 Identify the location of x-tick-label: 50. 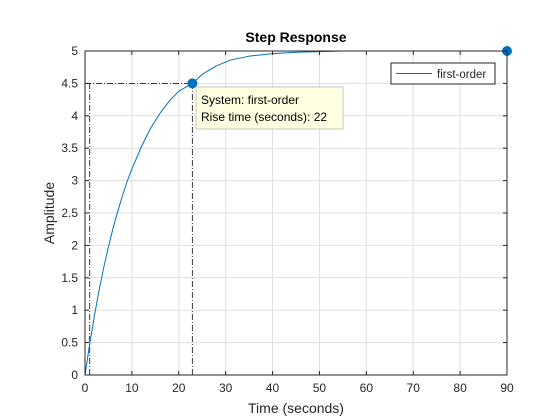
(320, 388).